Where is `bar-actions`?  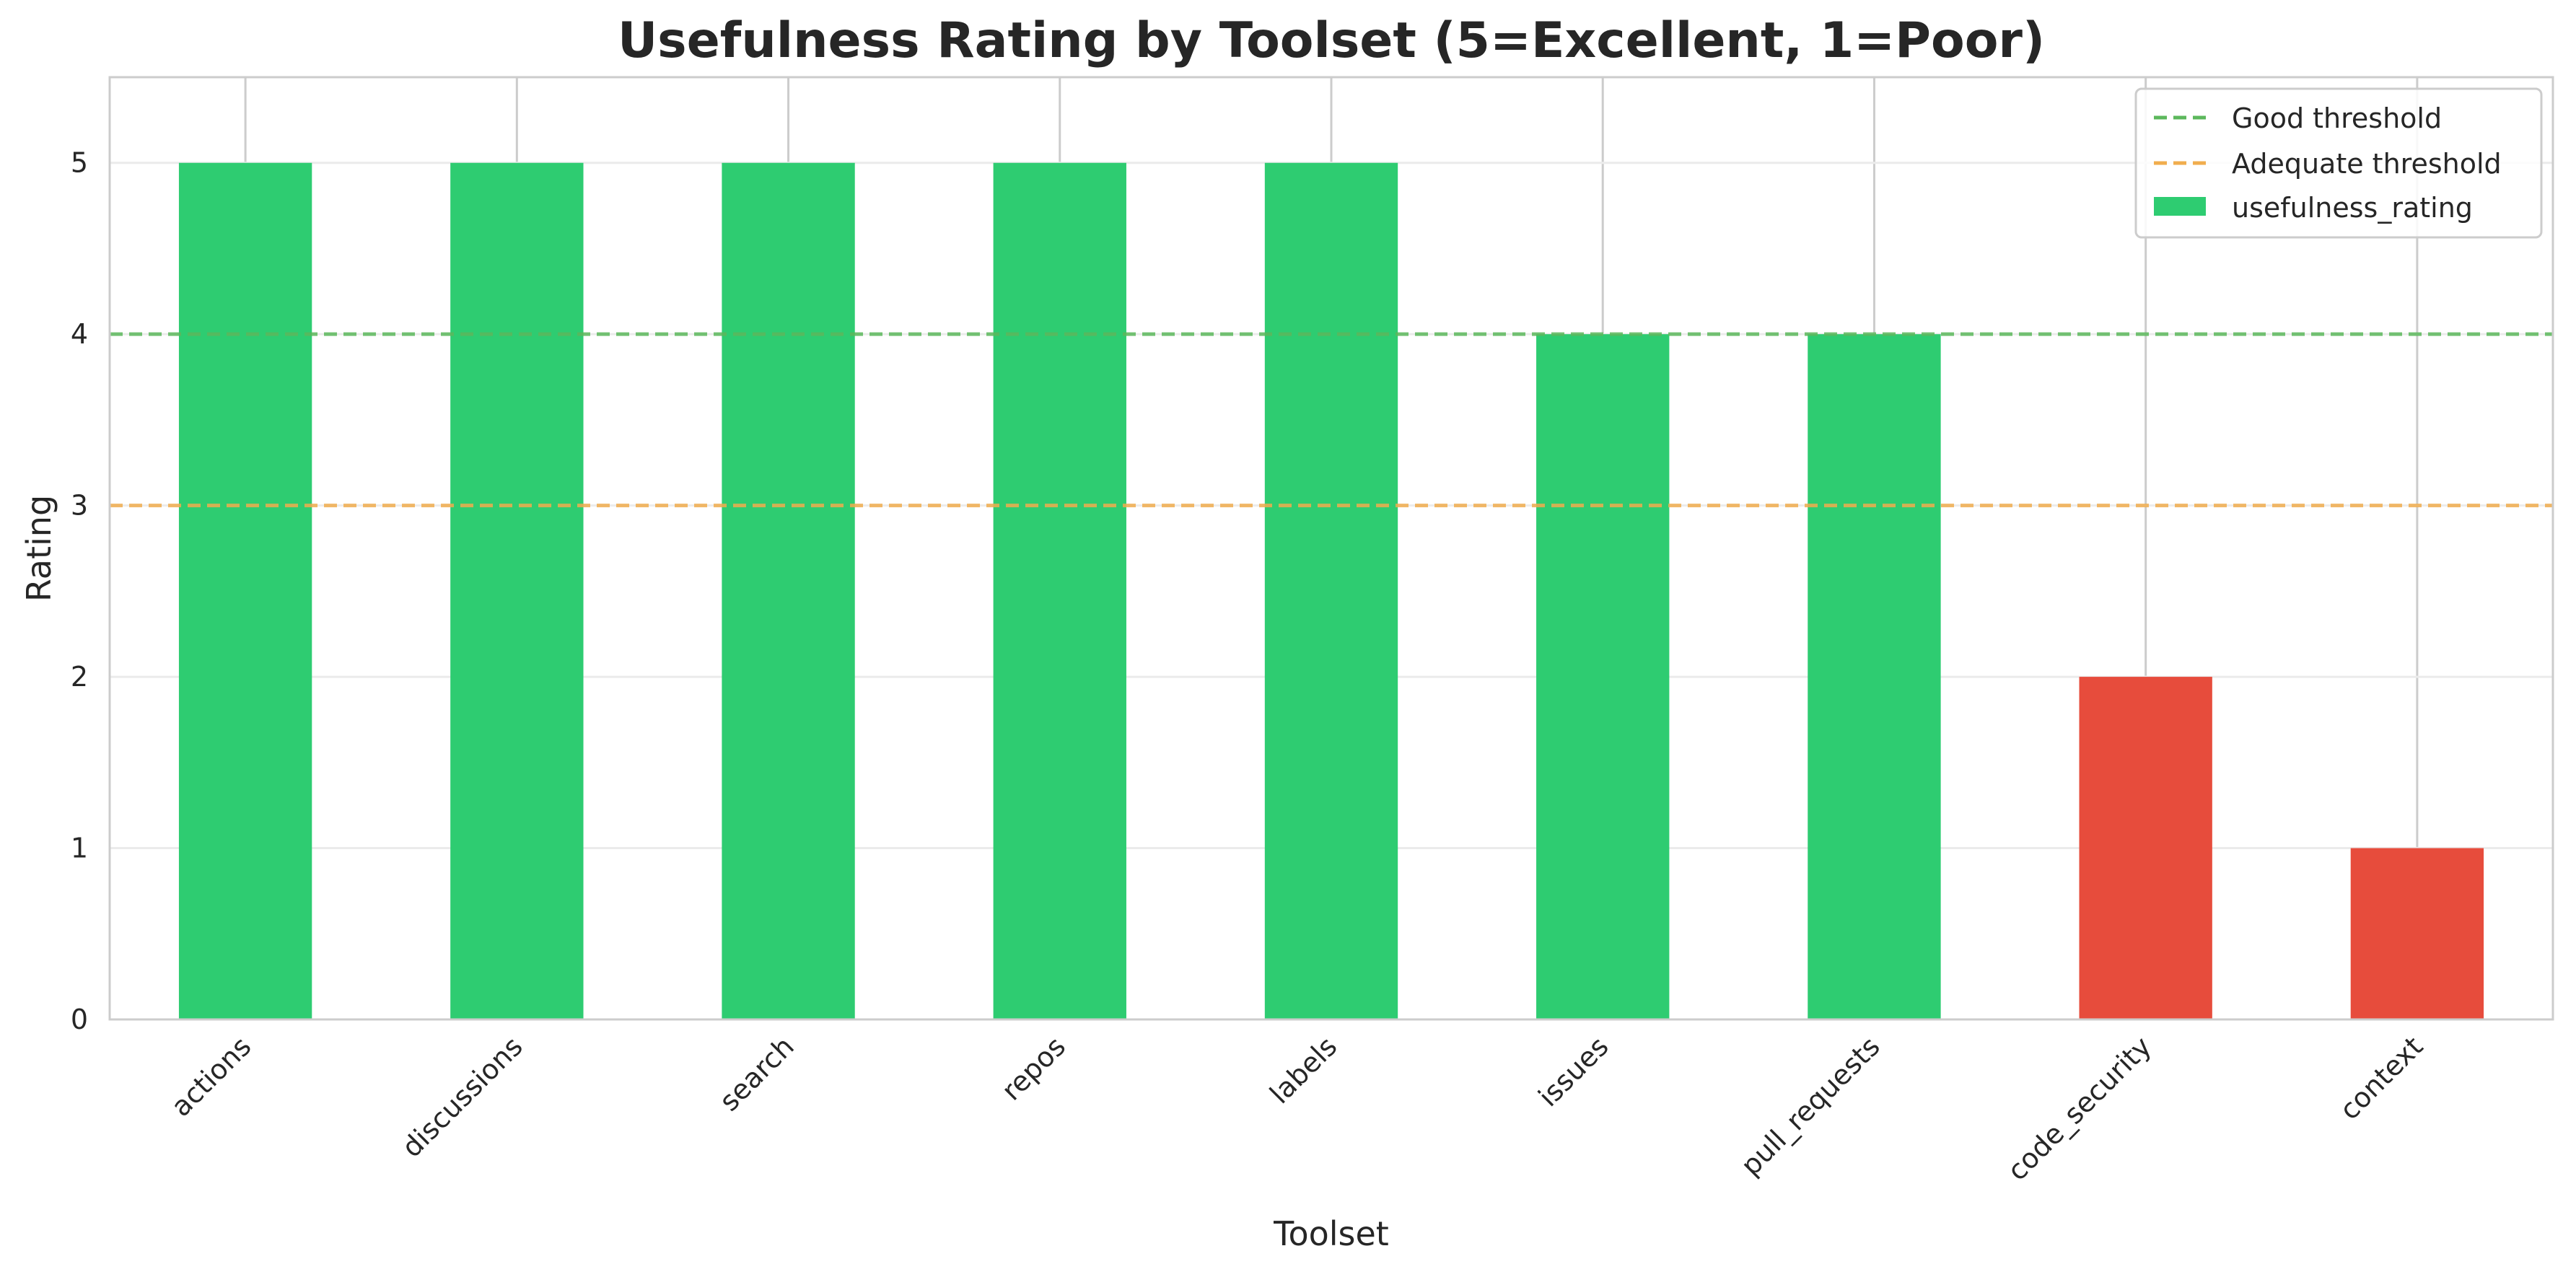
bar-actions is located at coordinates (245, 590).